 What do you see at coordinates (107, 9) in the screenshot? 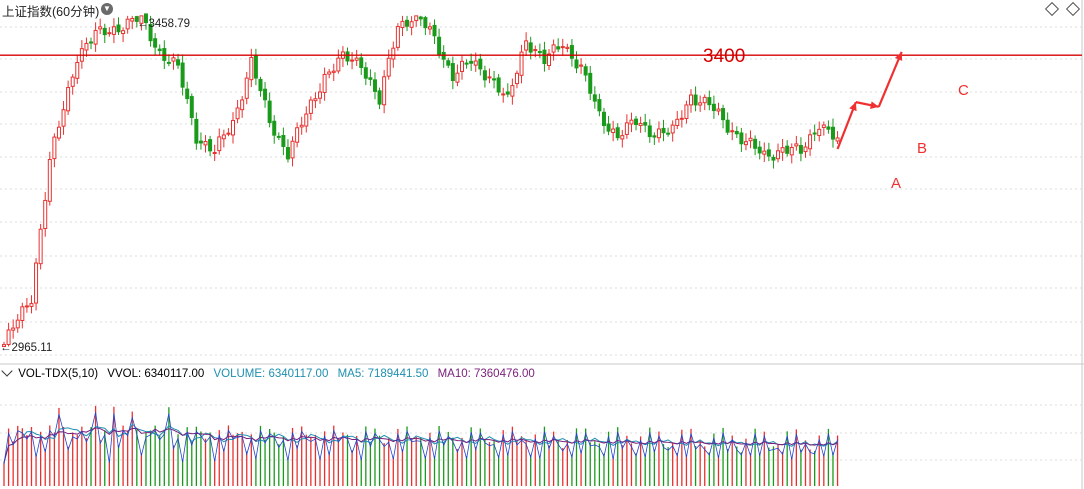
I see `chevron-down-icon: ▼` at bounding box center [107, 9].